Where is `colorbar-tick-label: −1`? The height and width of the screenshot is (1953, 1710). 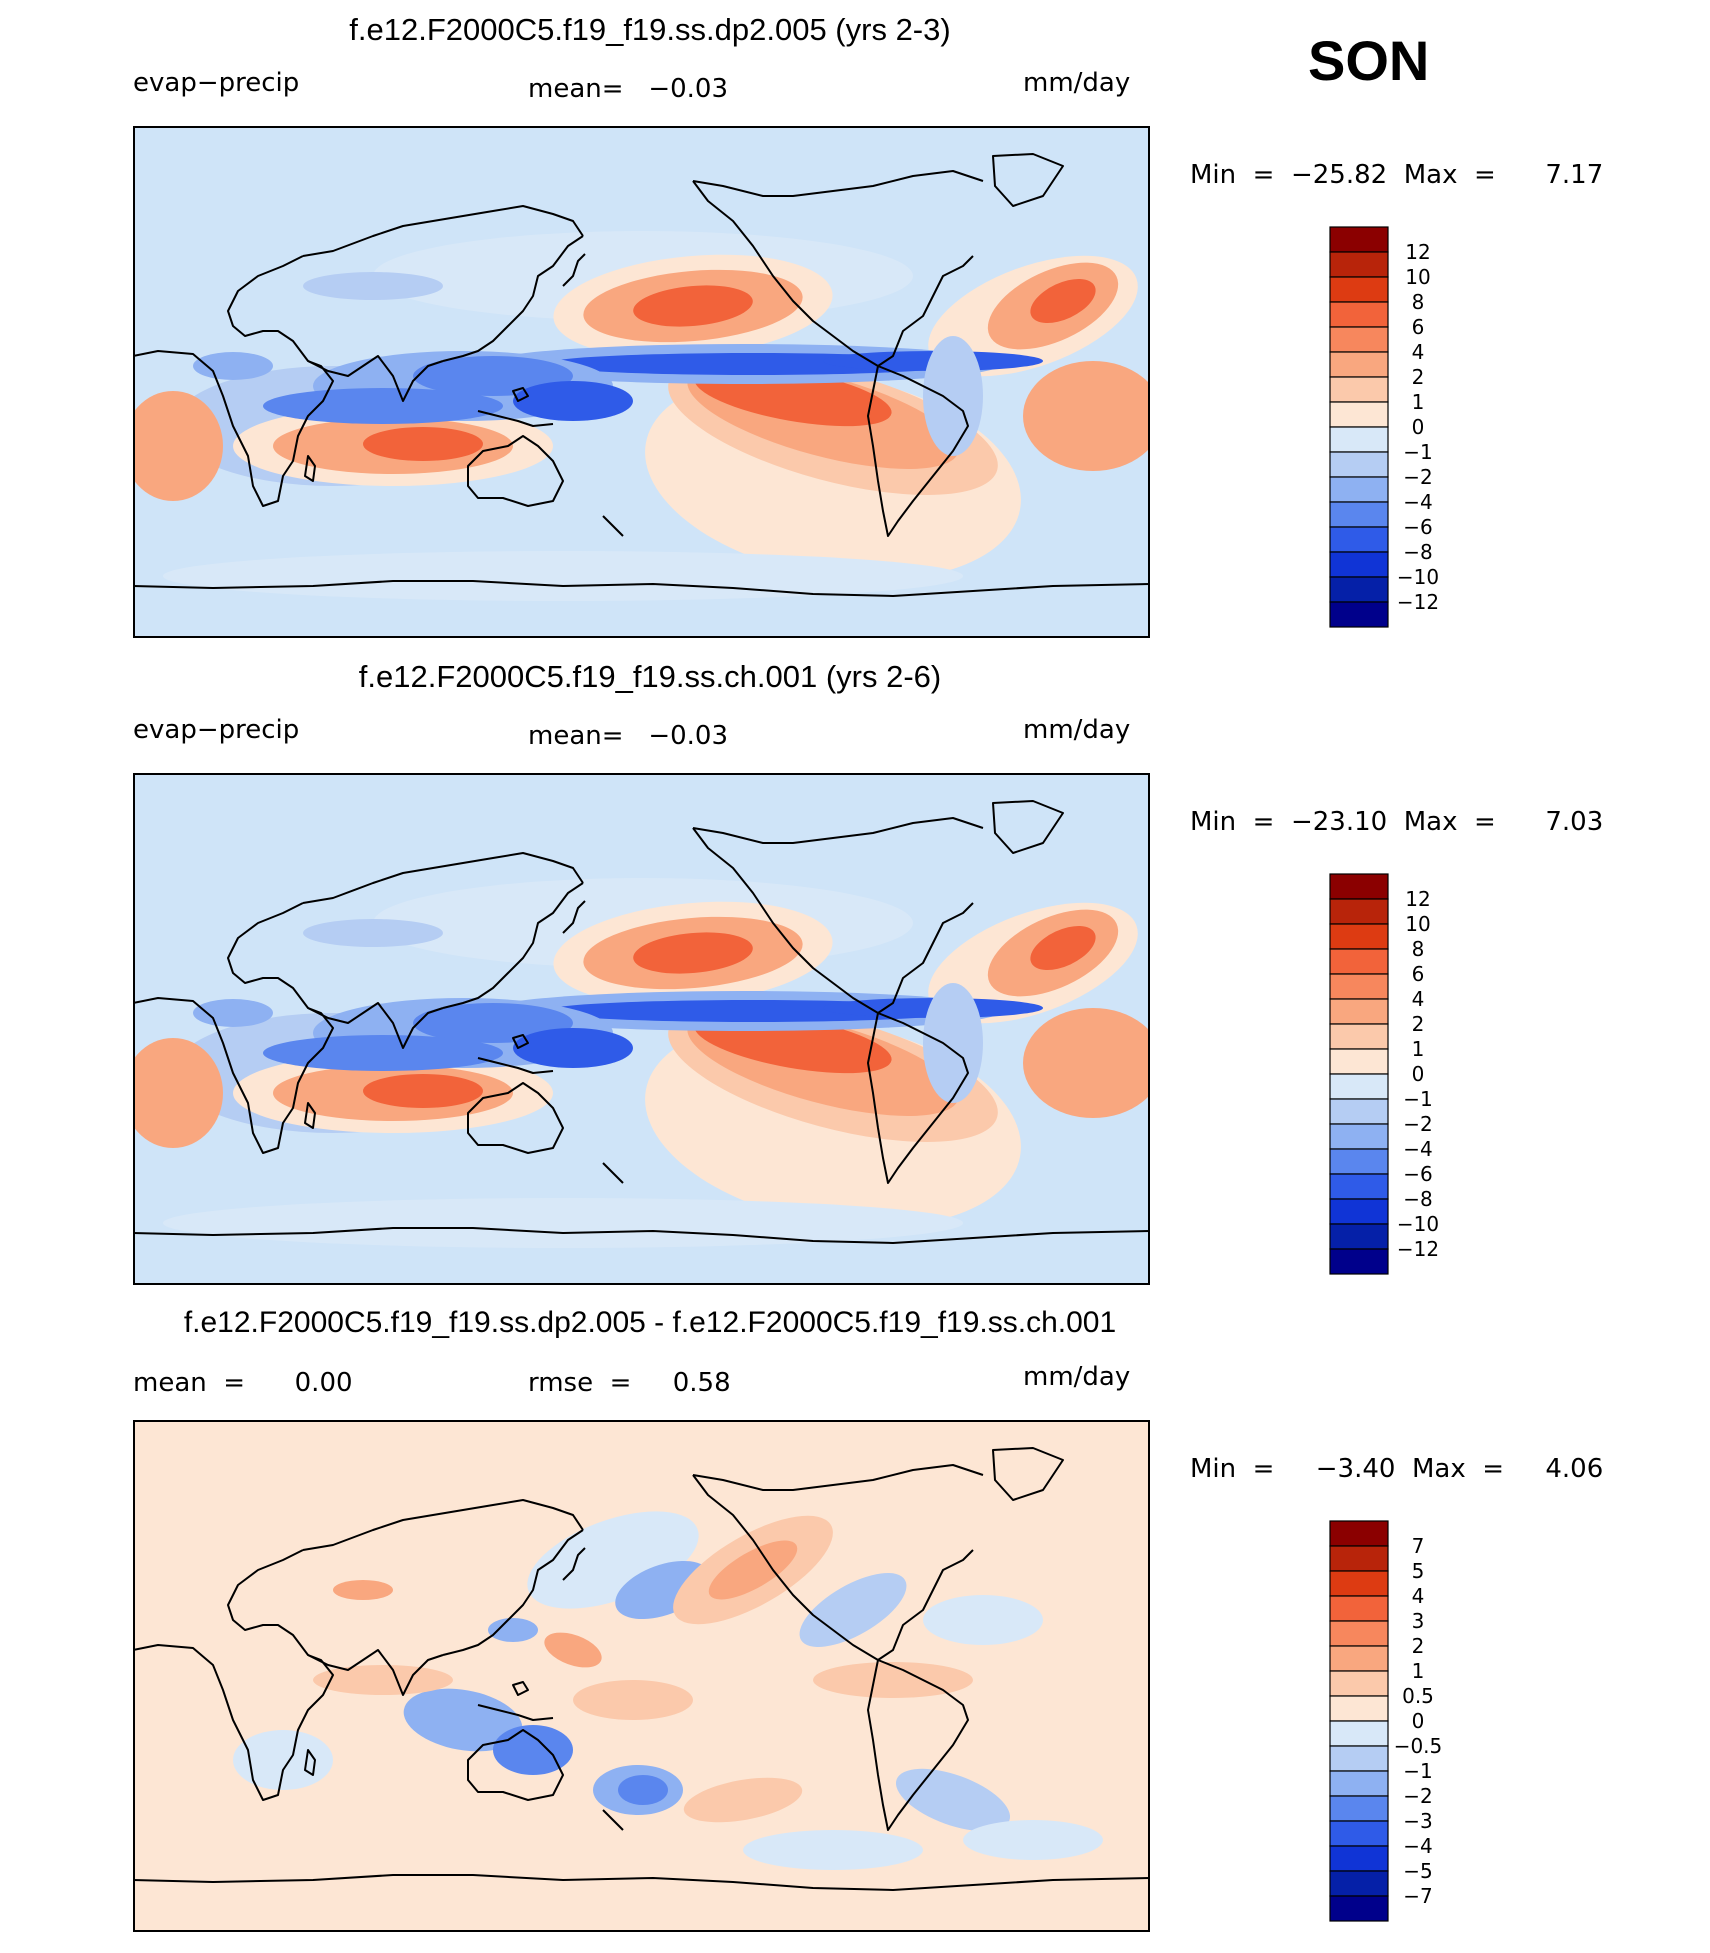
colorbar-tick-label: −1 is located at coordinates (1417, 1099).